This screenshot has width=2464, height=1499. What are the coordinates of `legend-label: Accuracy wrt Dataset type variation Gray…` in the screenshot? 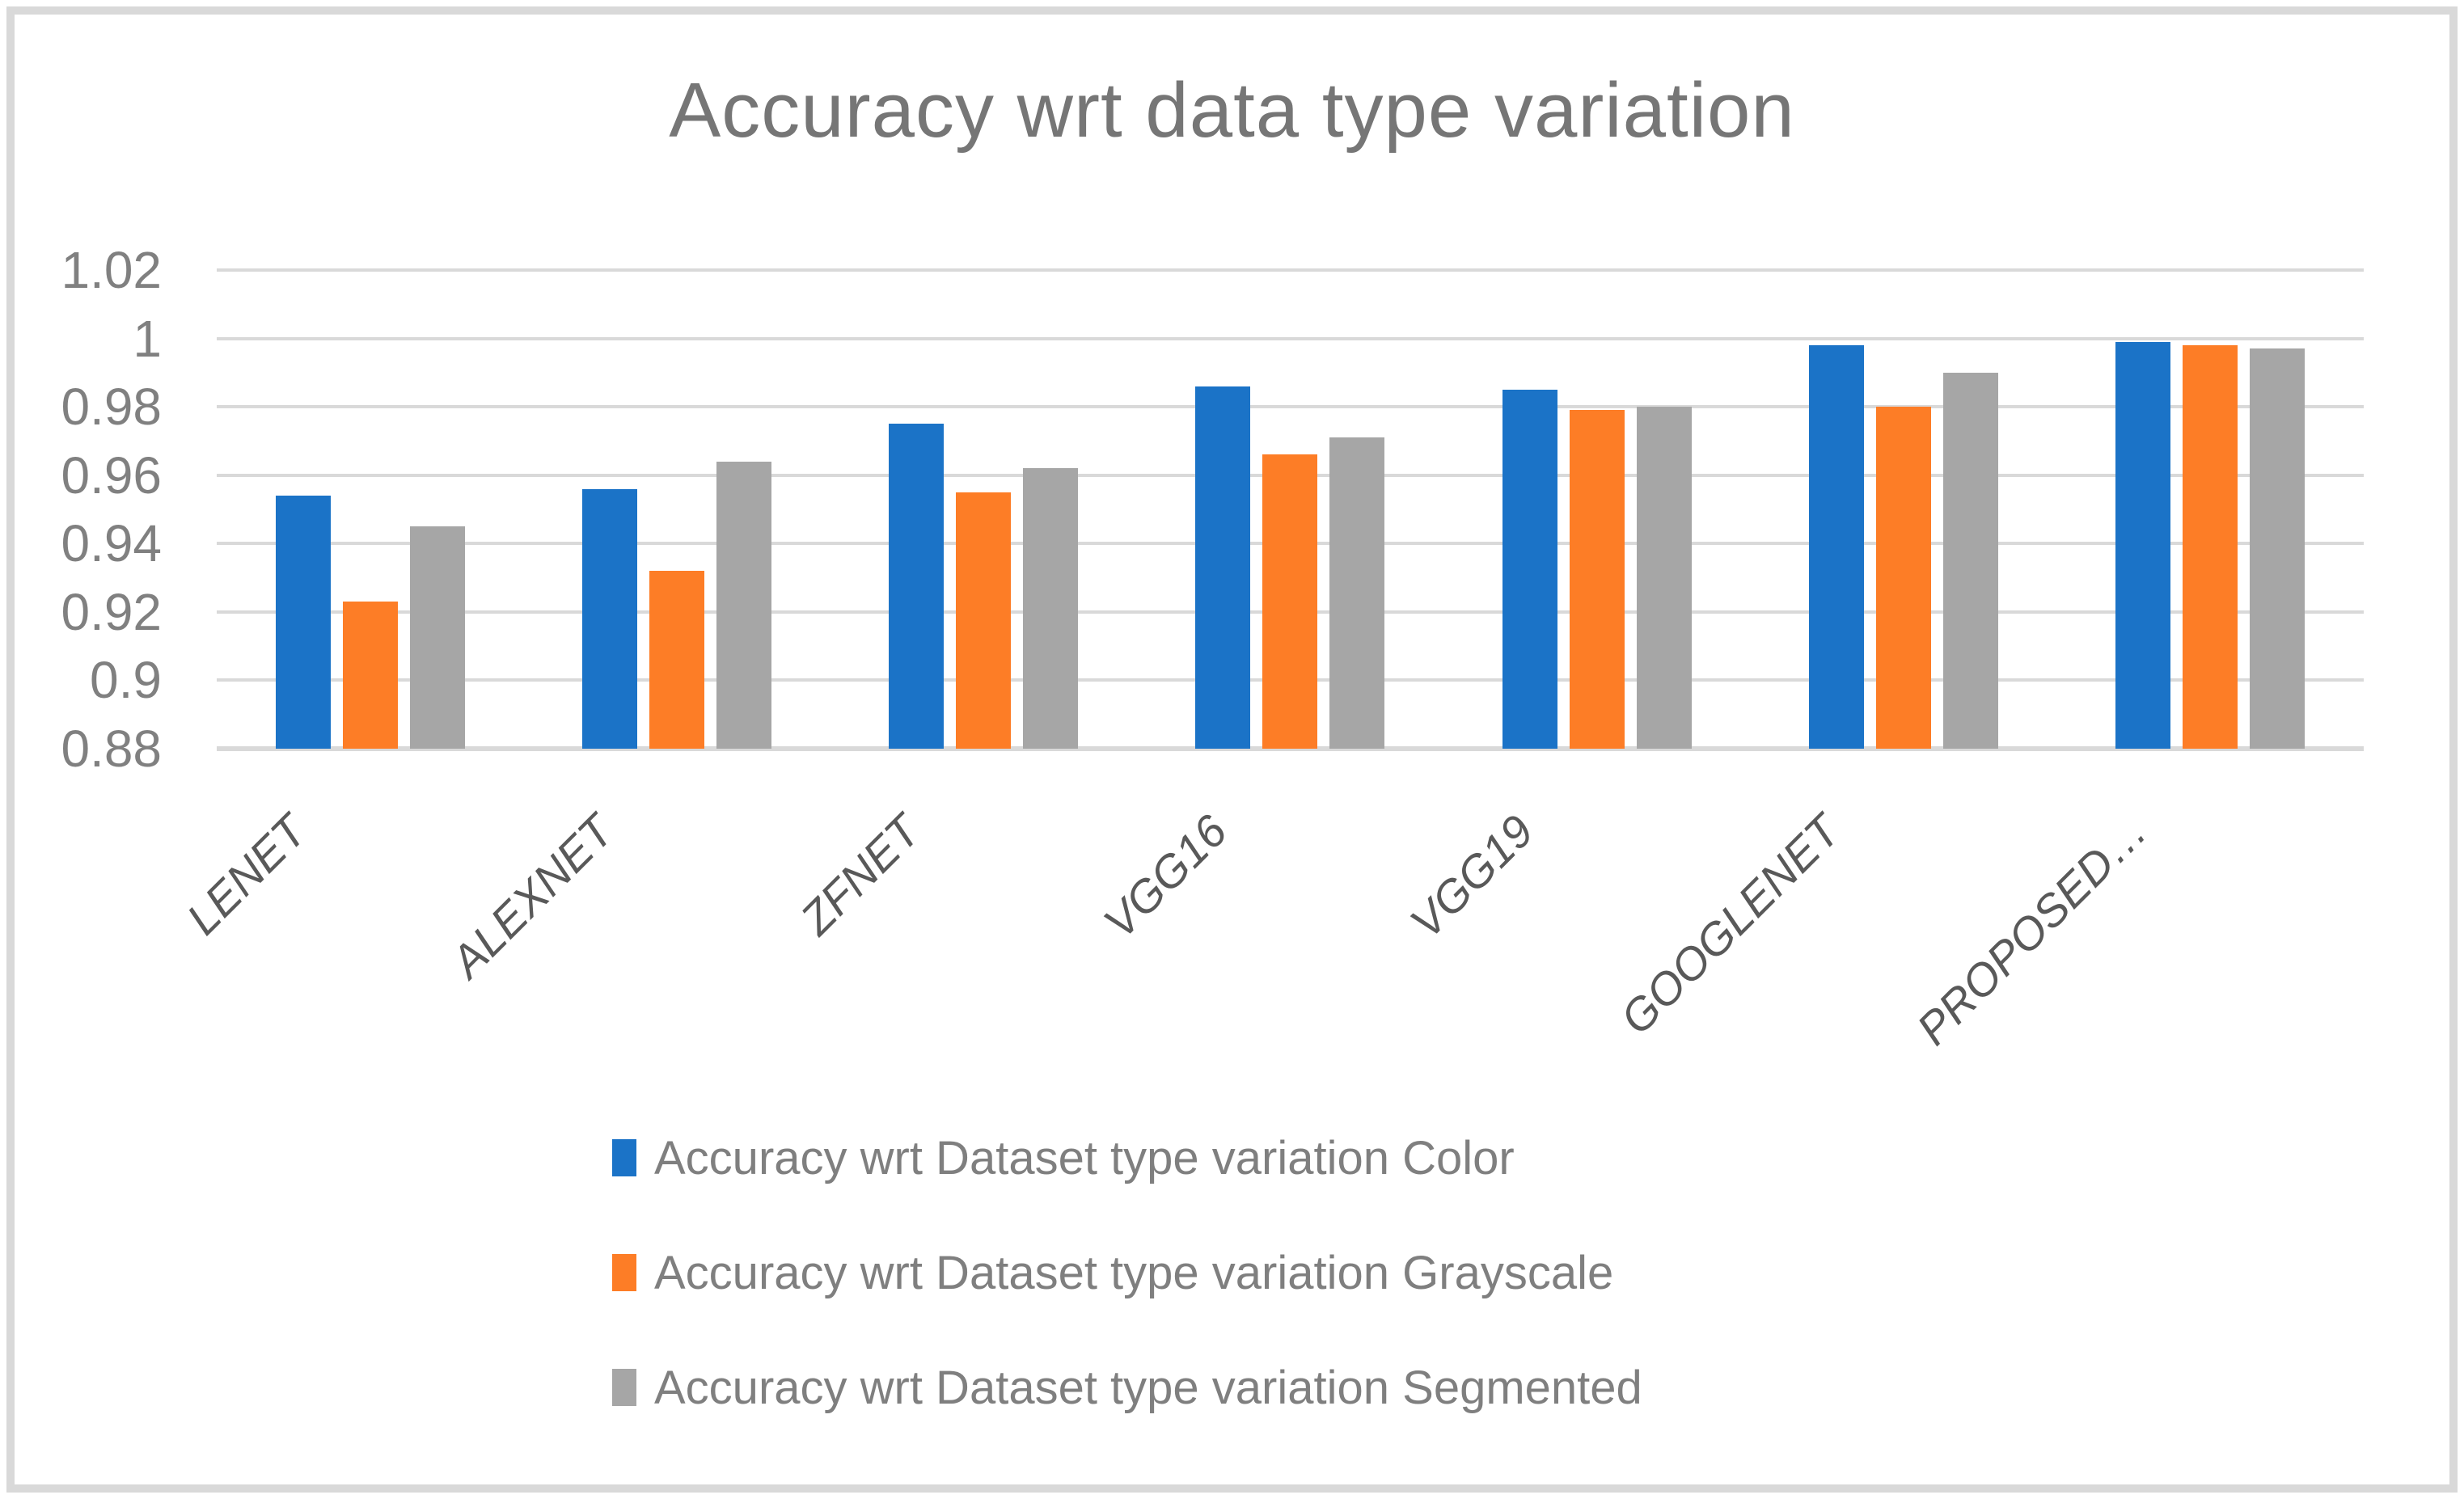 It's located at (1134, 1272).